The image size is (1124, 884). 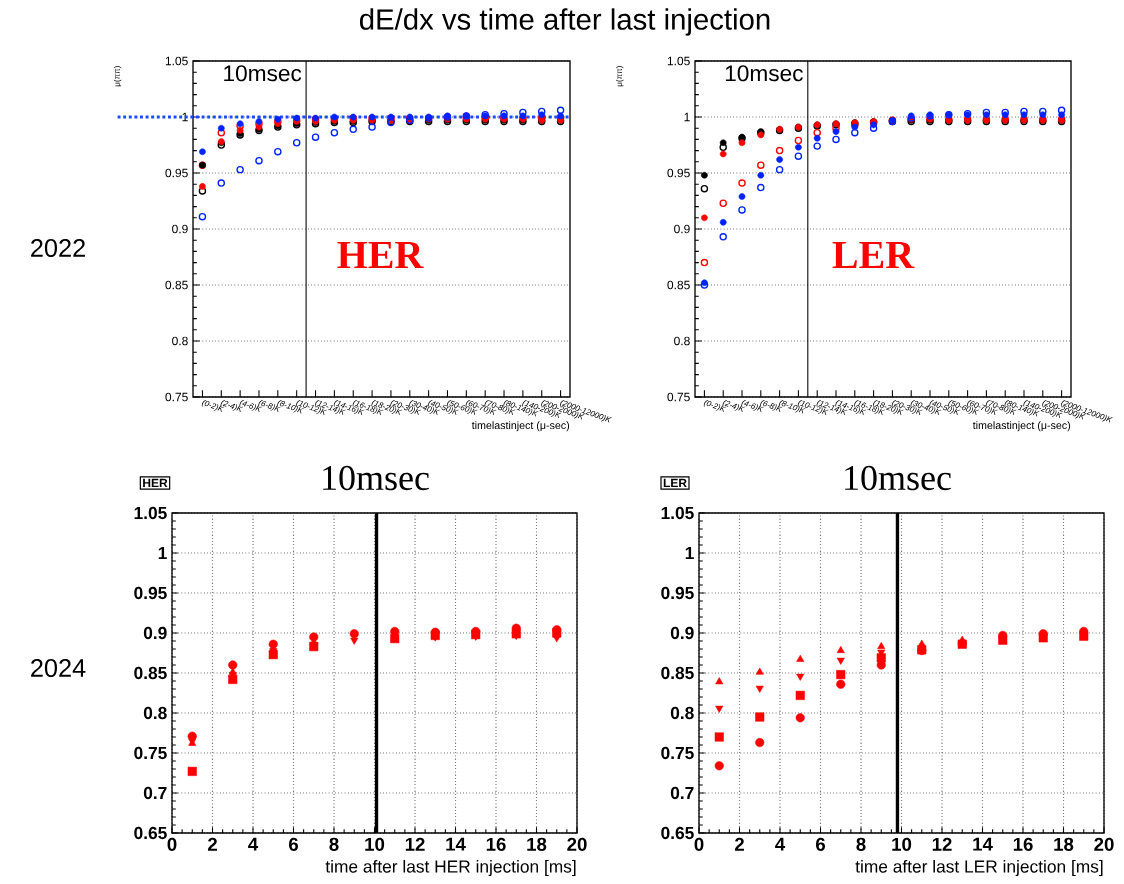 I want to click on x-axis-title: time after last LER injection [ms], so click(x=979, y=868).